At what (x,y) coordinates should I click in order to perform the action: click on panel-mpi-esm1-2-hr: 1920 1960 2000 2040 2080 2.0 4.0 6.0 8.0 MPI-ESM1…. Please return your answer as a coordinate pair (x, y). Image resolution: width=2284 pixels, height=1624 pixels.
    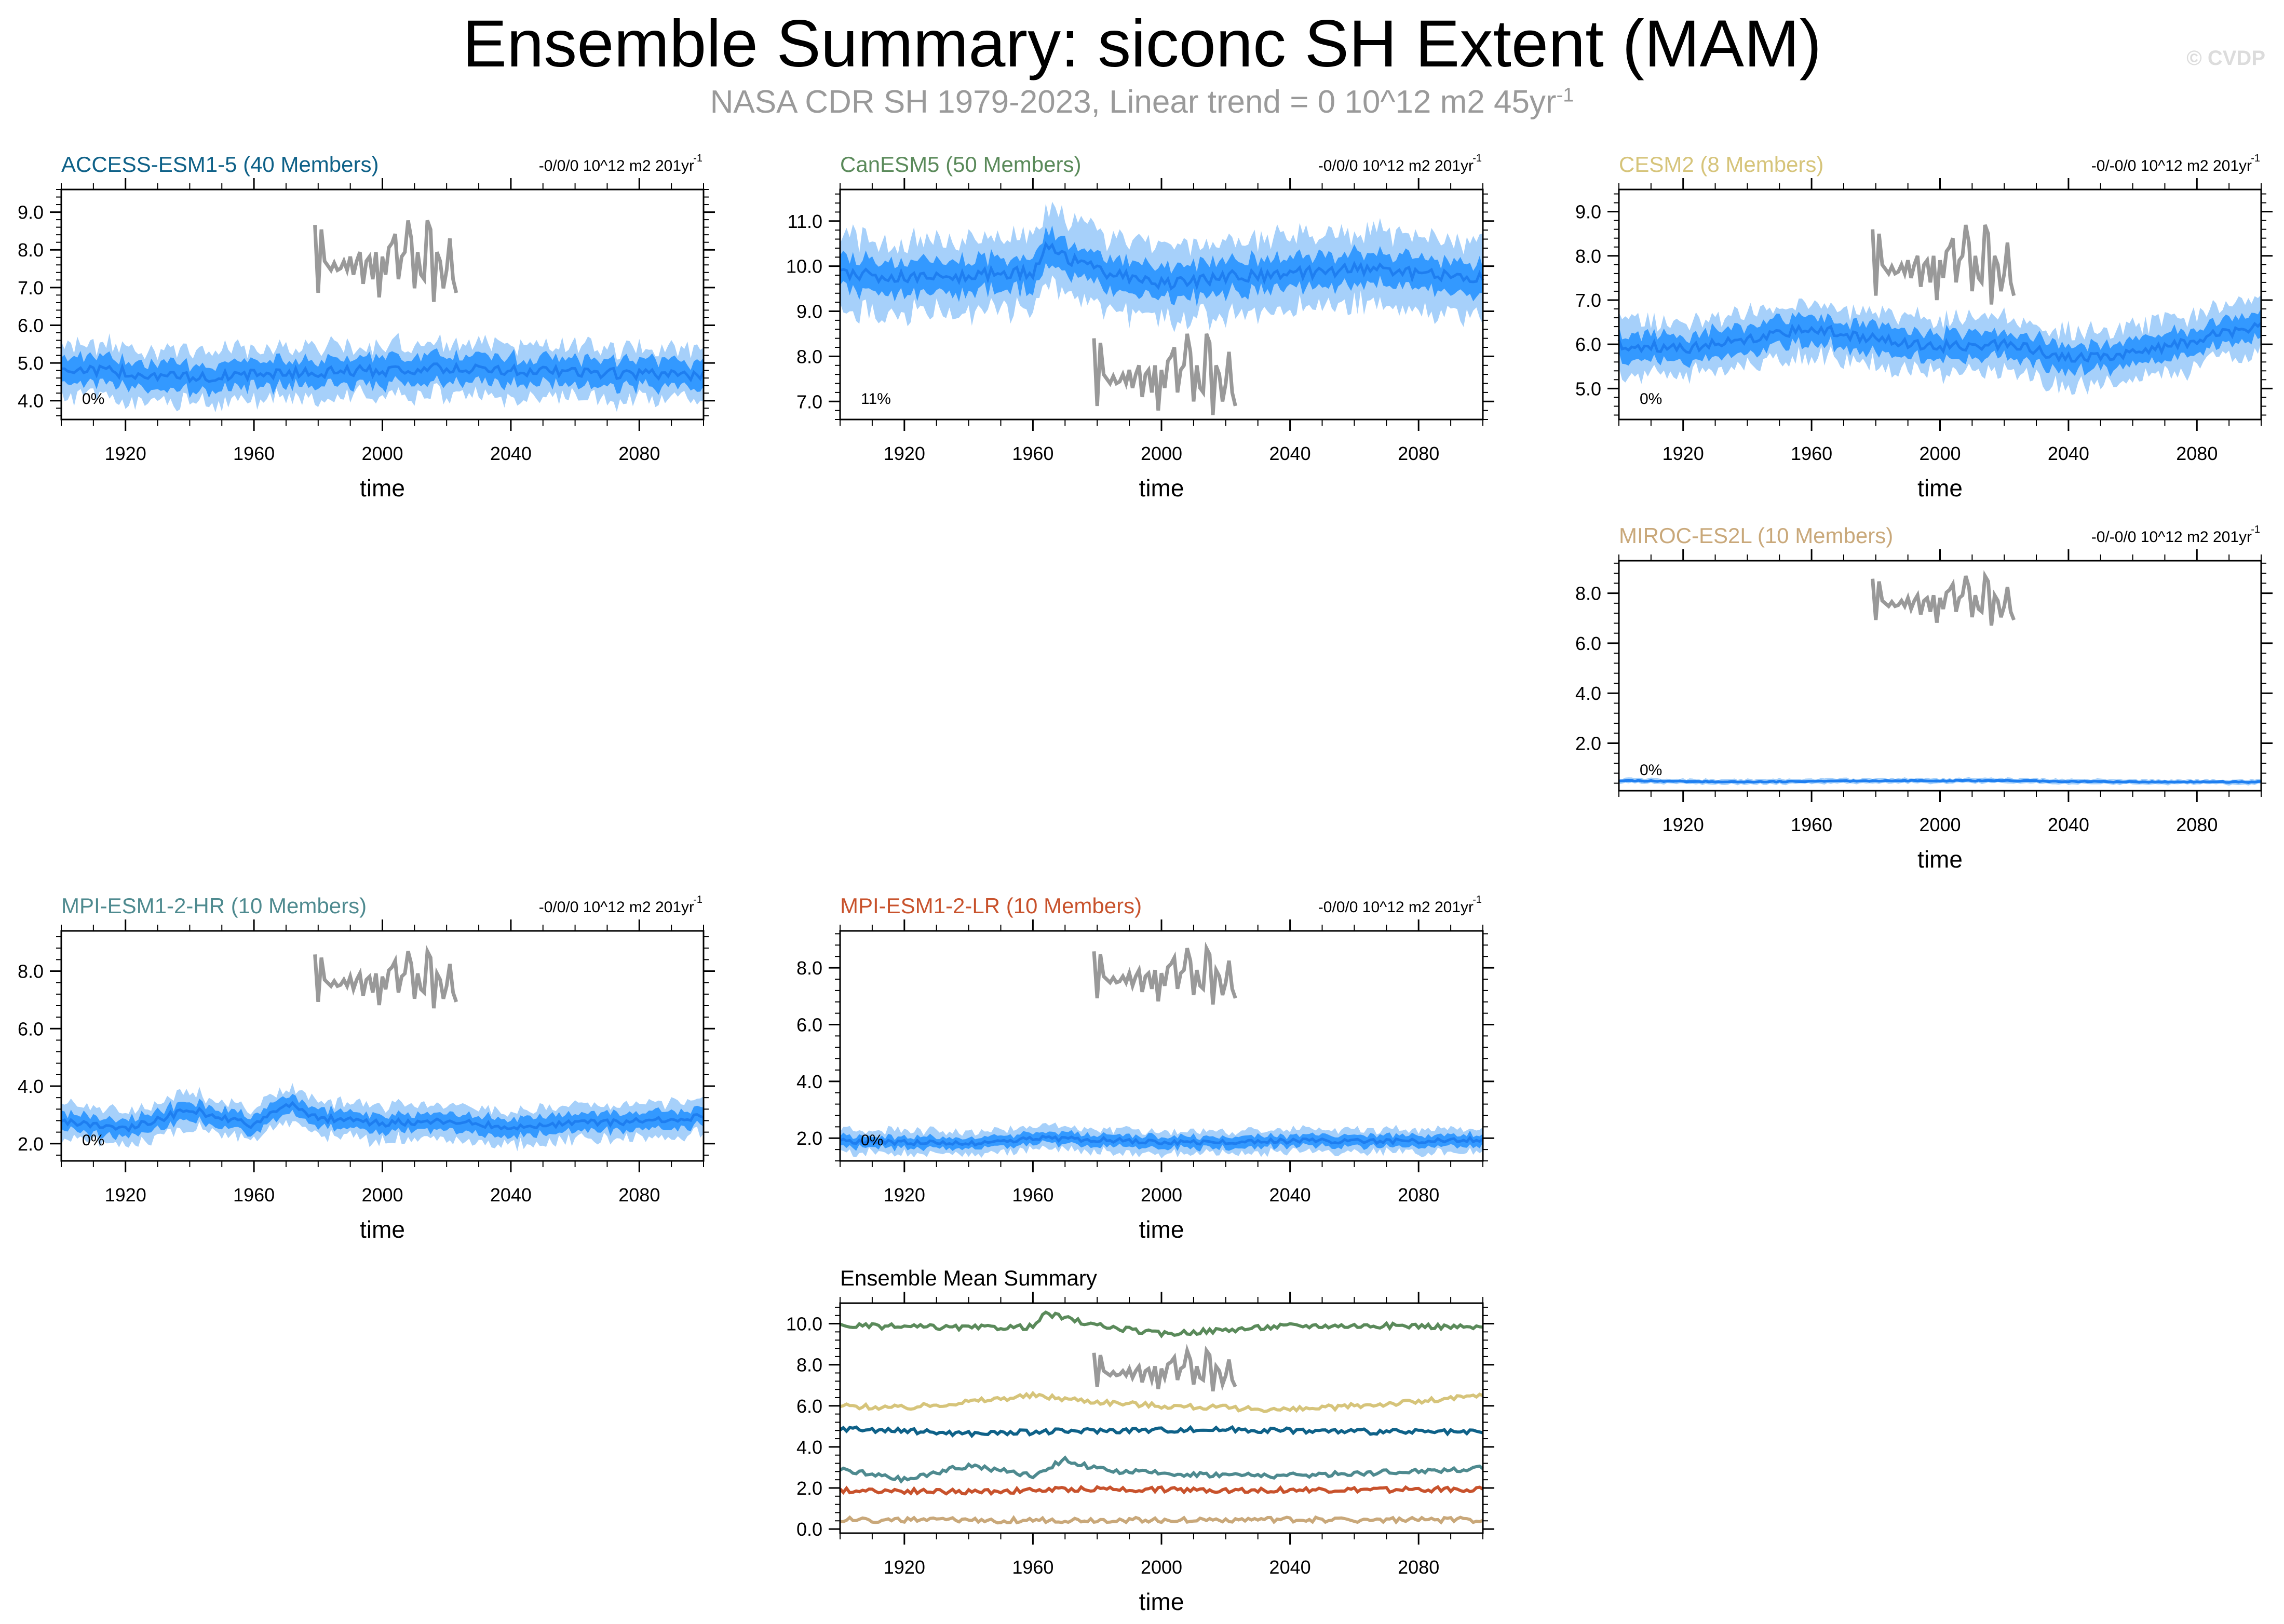
    Looking at the image, I should click on (366, 1068).